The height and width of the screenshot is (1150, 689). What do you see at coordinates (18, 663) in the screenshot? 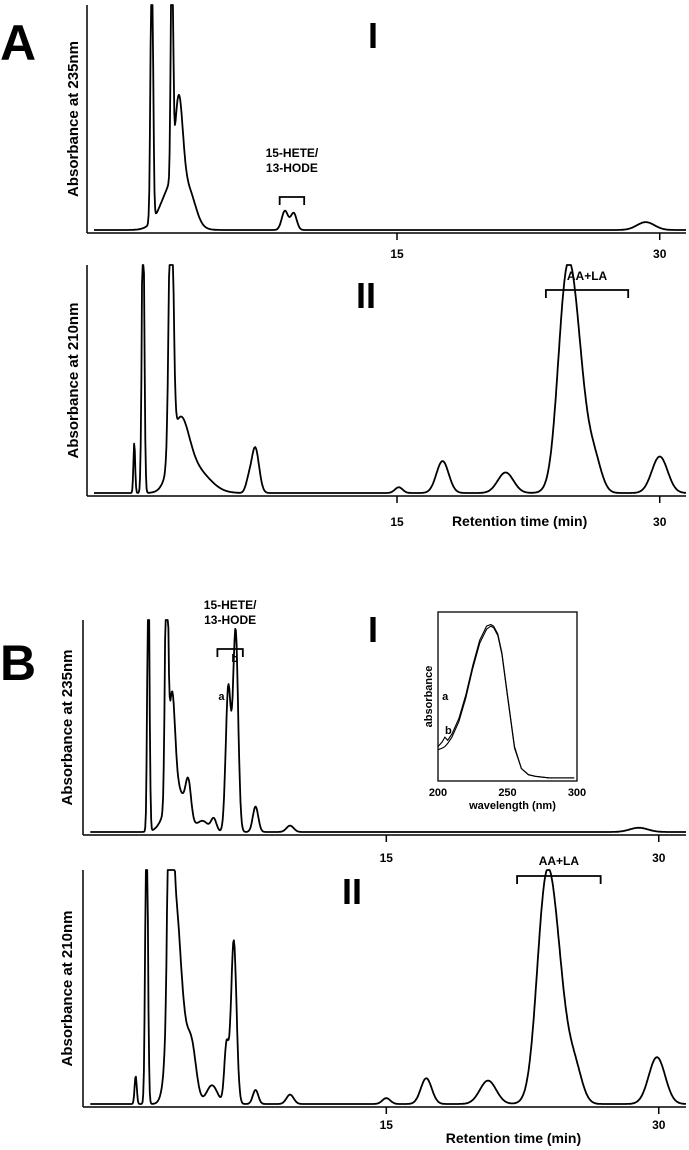
I see `panel-label-b: B` at bounding box center [18, 663].